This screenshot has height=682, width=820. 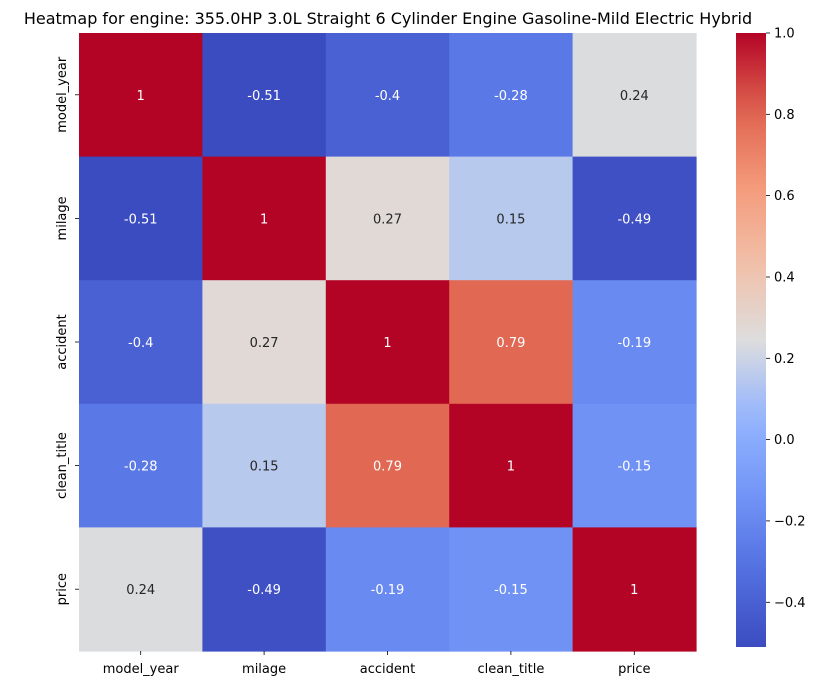 I want to click on x-tick-label-1: milage, so click(x=264, y=669).